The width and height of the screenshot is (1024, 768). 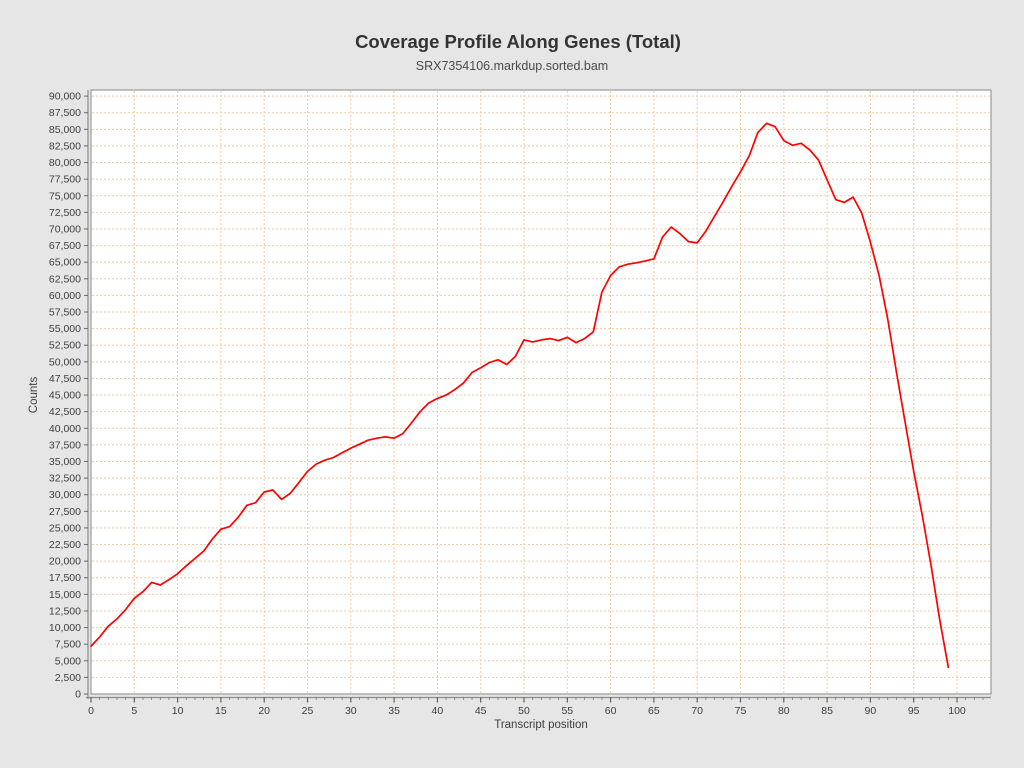 What do you see at coordinates (65, 495) in the screenshot?
I see `y-tick-label: 30,000` at bounding box center [65, 495].